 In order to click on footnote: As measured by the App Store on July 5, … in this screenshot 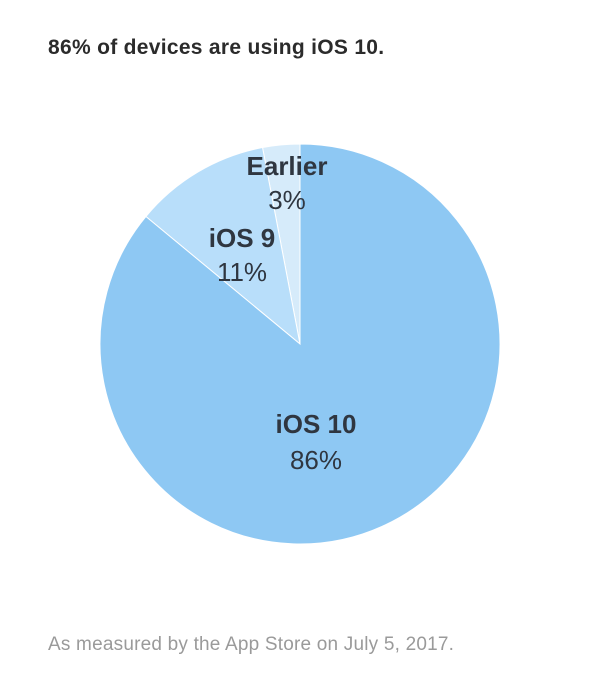, I will do `click(251, 644)`.